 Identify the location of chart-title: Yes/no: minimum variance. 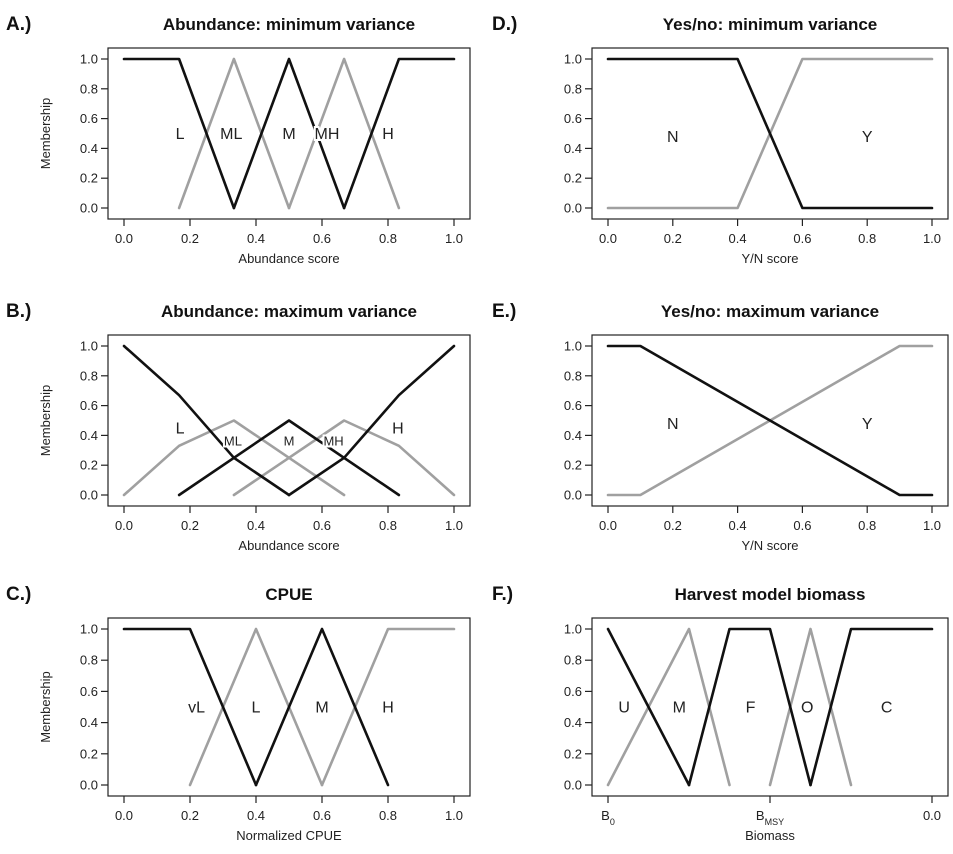
(770, 24).